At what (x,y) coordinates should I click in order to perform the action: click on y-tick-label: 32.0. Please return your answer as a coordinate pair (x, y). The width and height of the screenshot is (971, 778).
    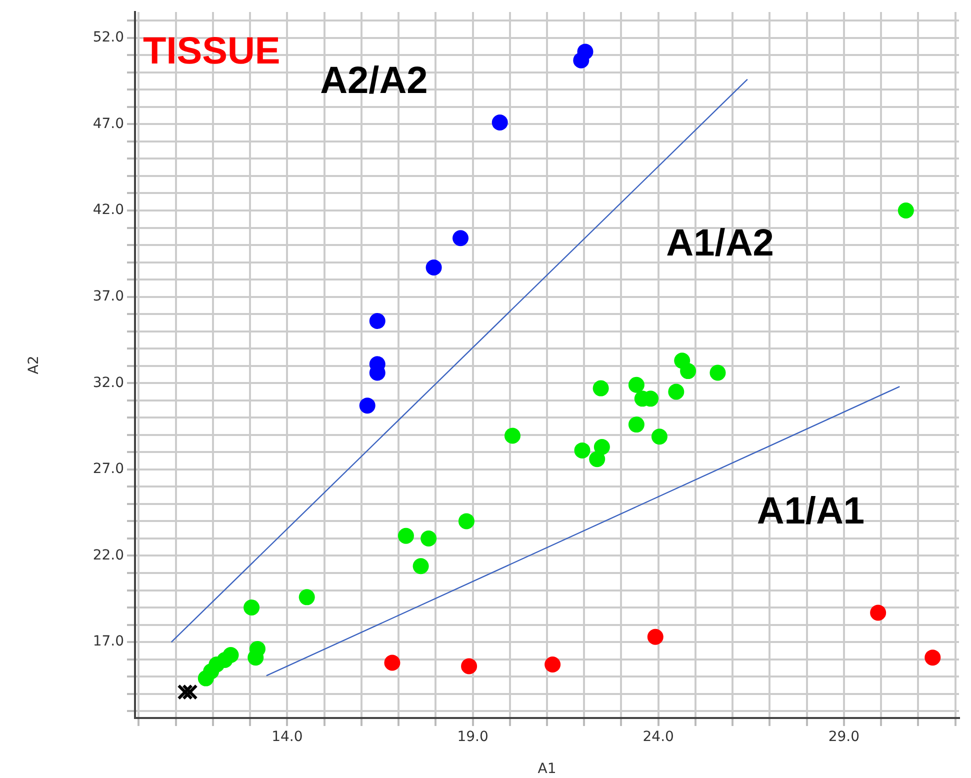
    Looking at the image, I should click on (108, 382).